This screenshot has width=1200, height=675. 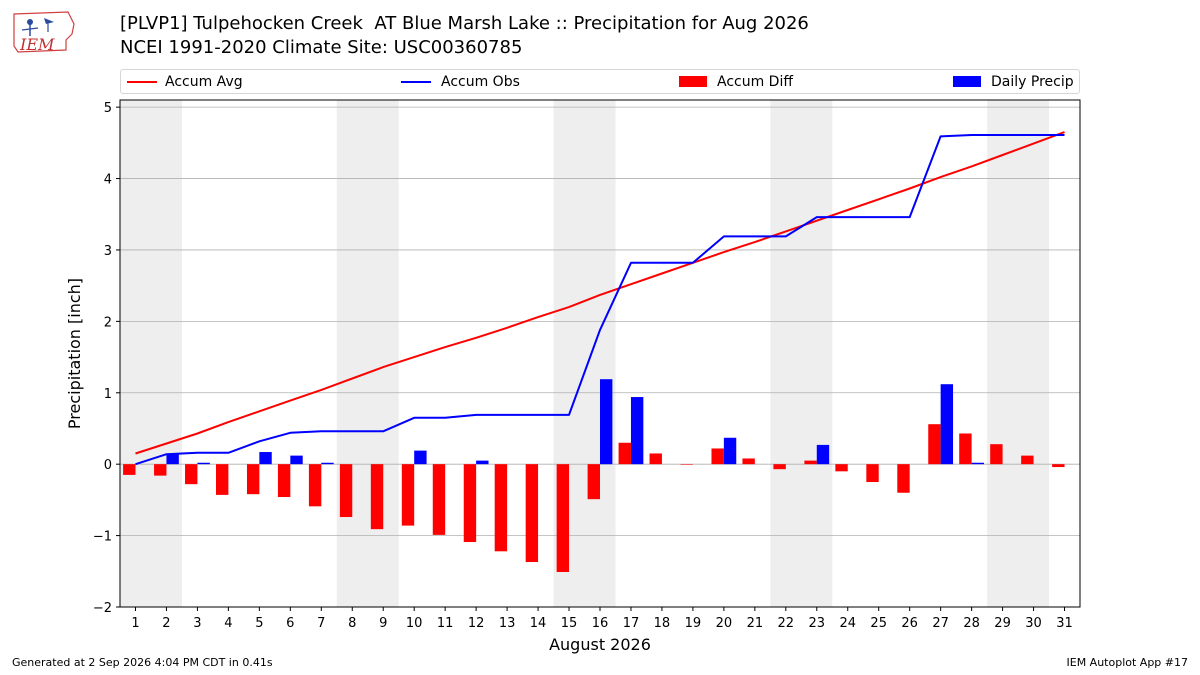 I want to click on x-tick-label: 12, so click(x=476, y=623).